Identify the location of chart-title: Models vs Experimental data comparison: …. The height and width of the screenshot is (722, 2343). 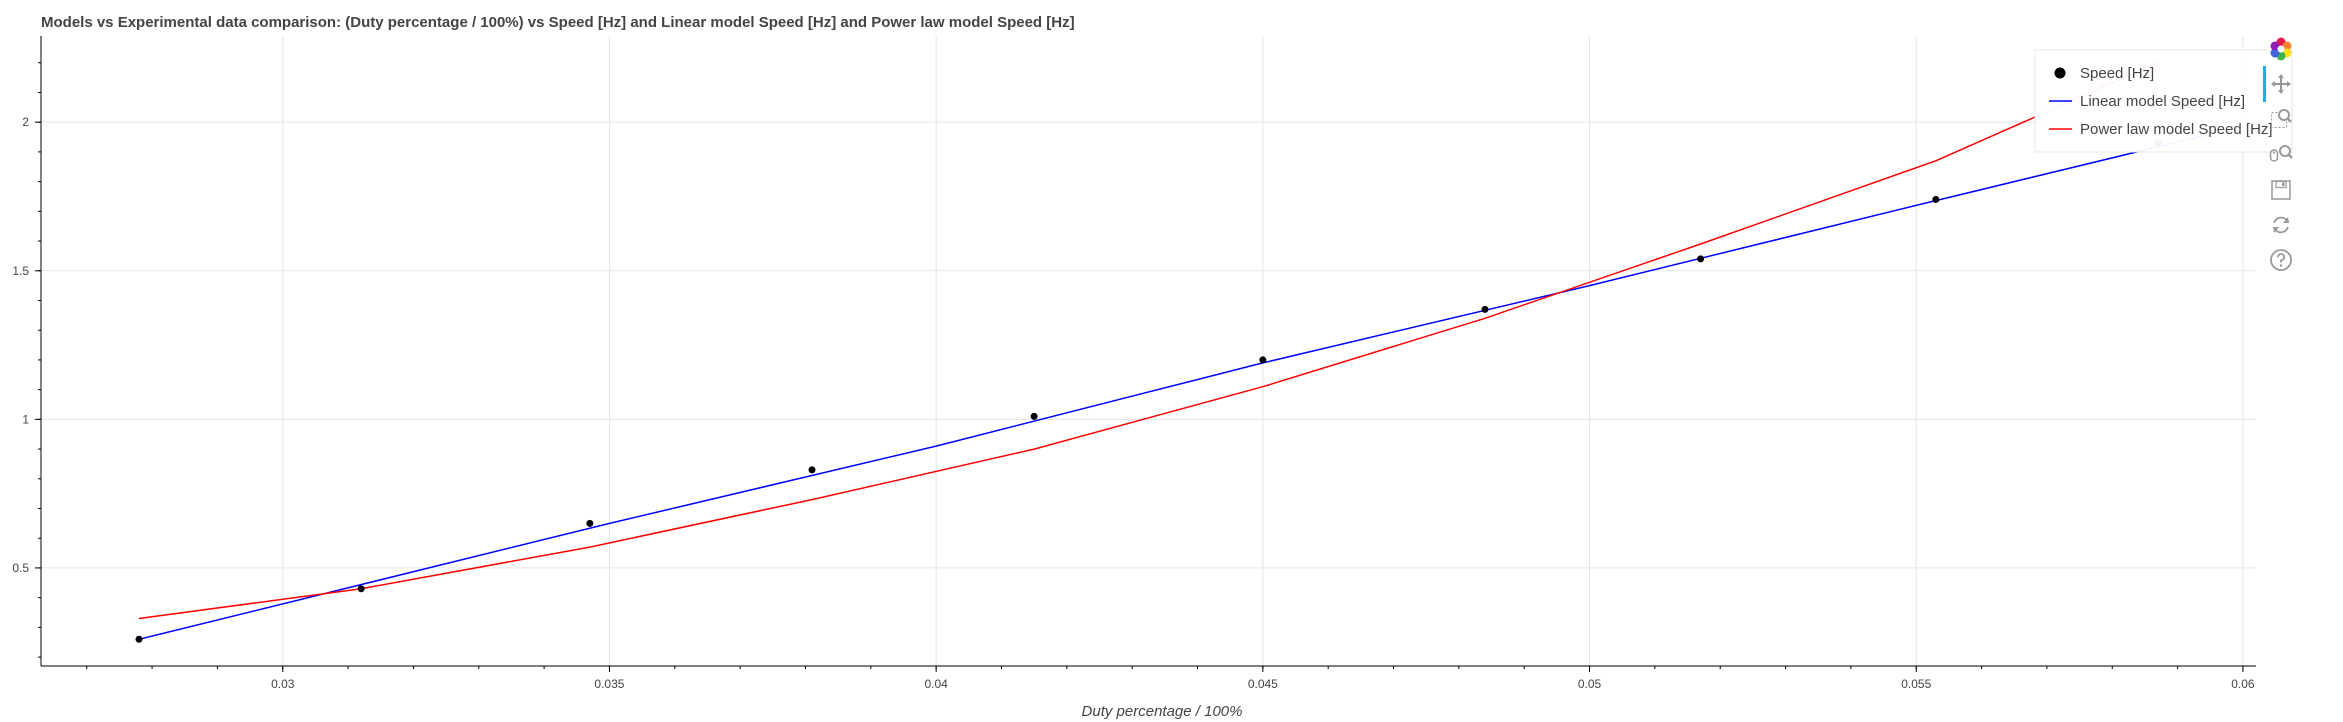
(558, 22).